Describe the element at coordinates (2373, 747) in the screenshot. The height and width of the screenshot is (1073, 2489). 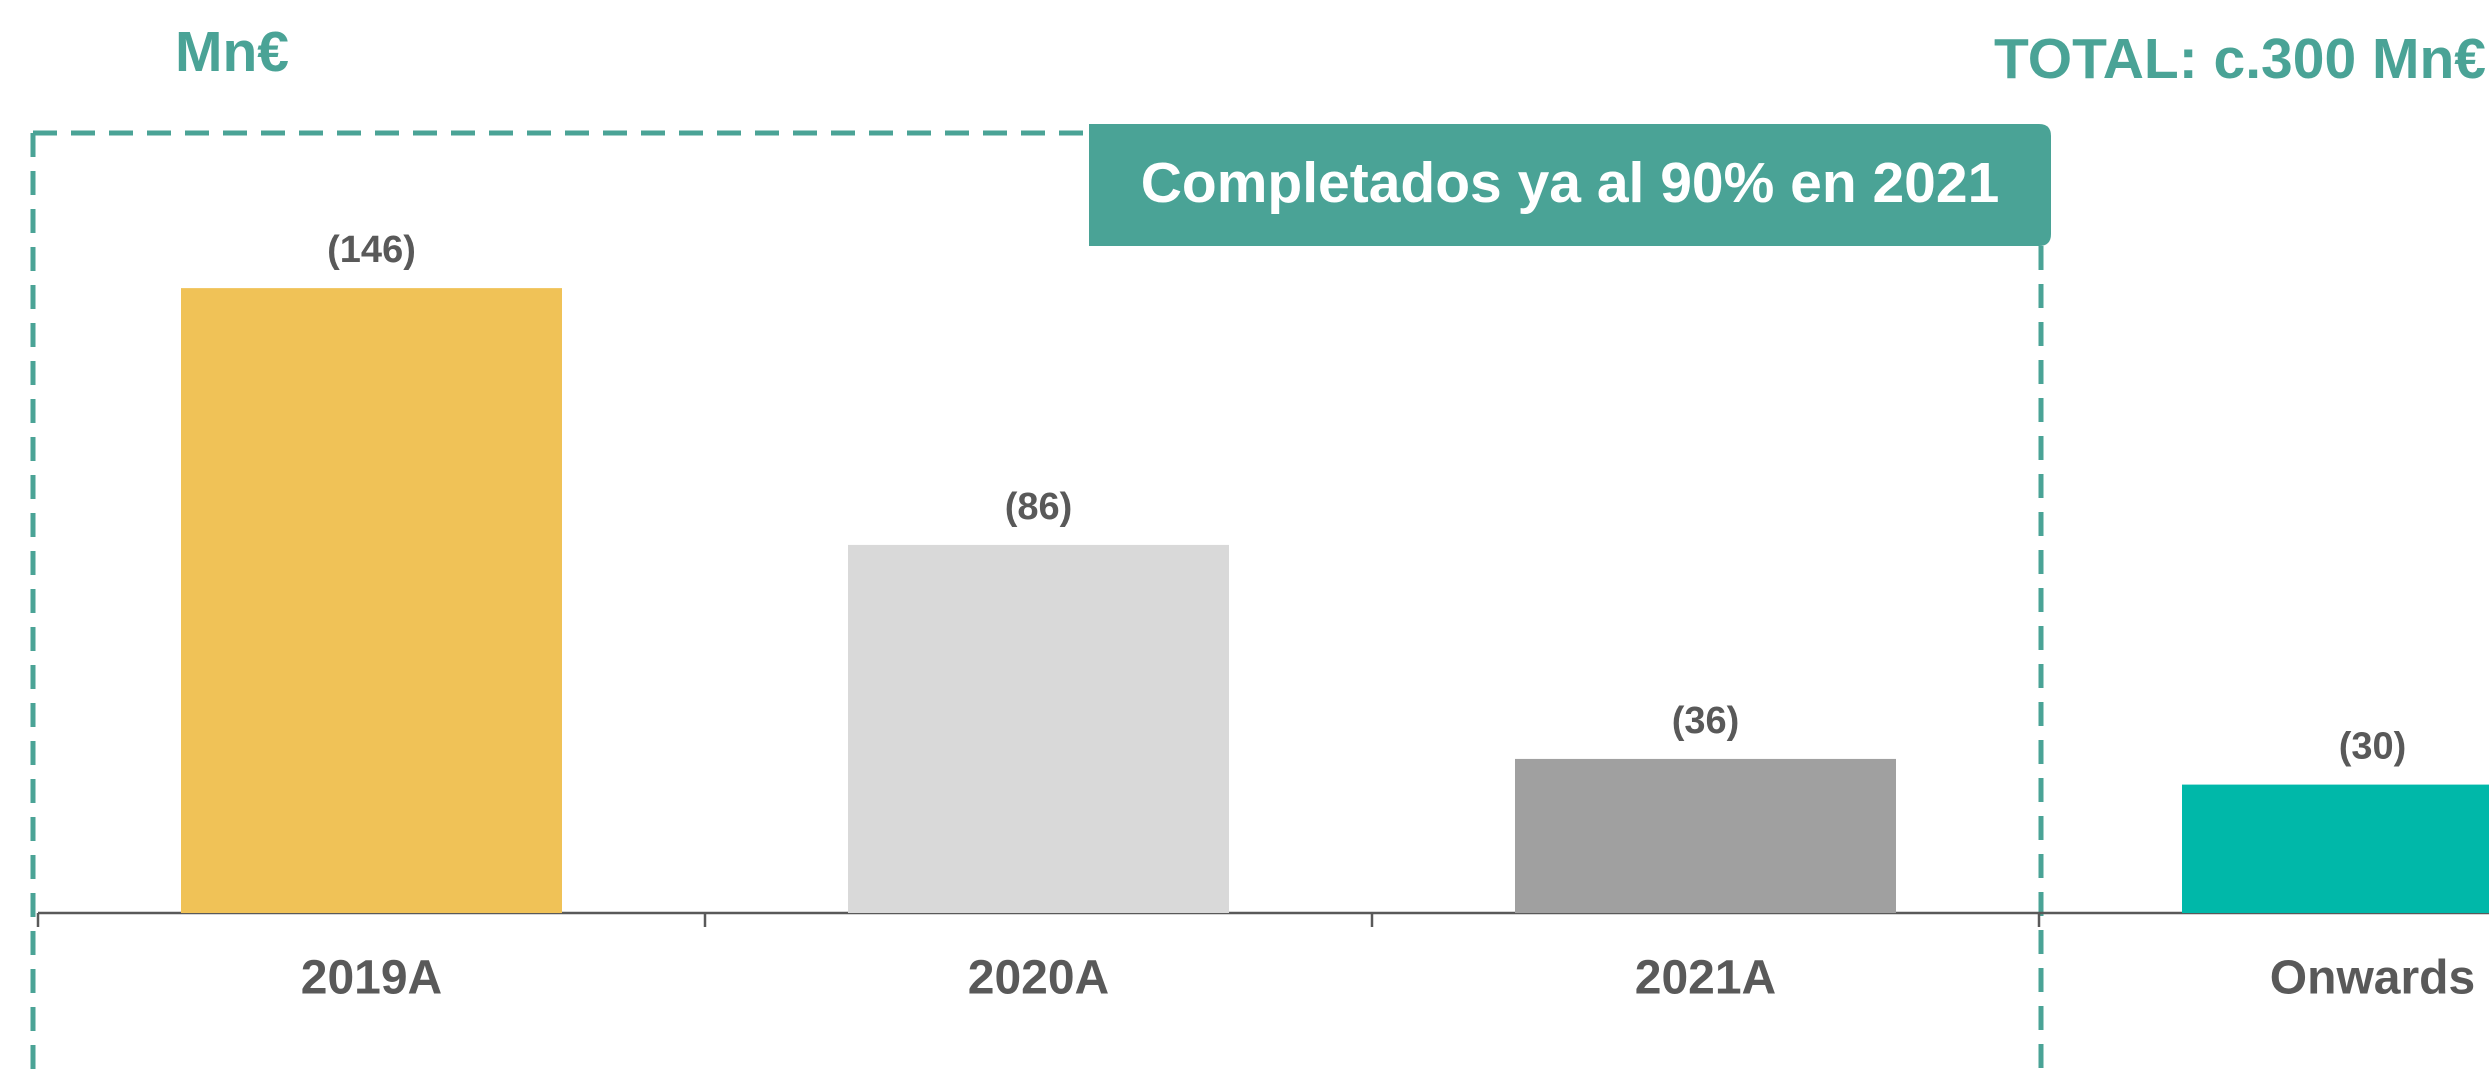
I see `value-label: (30)` at that location.